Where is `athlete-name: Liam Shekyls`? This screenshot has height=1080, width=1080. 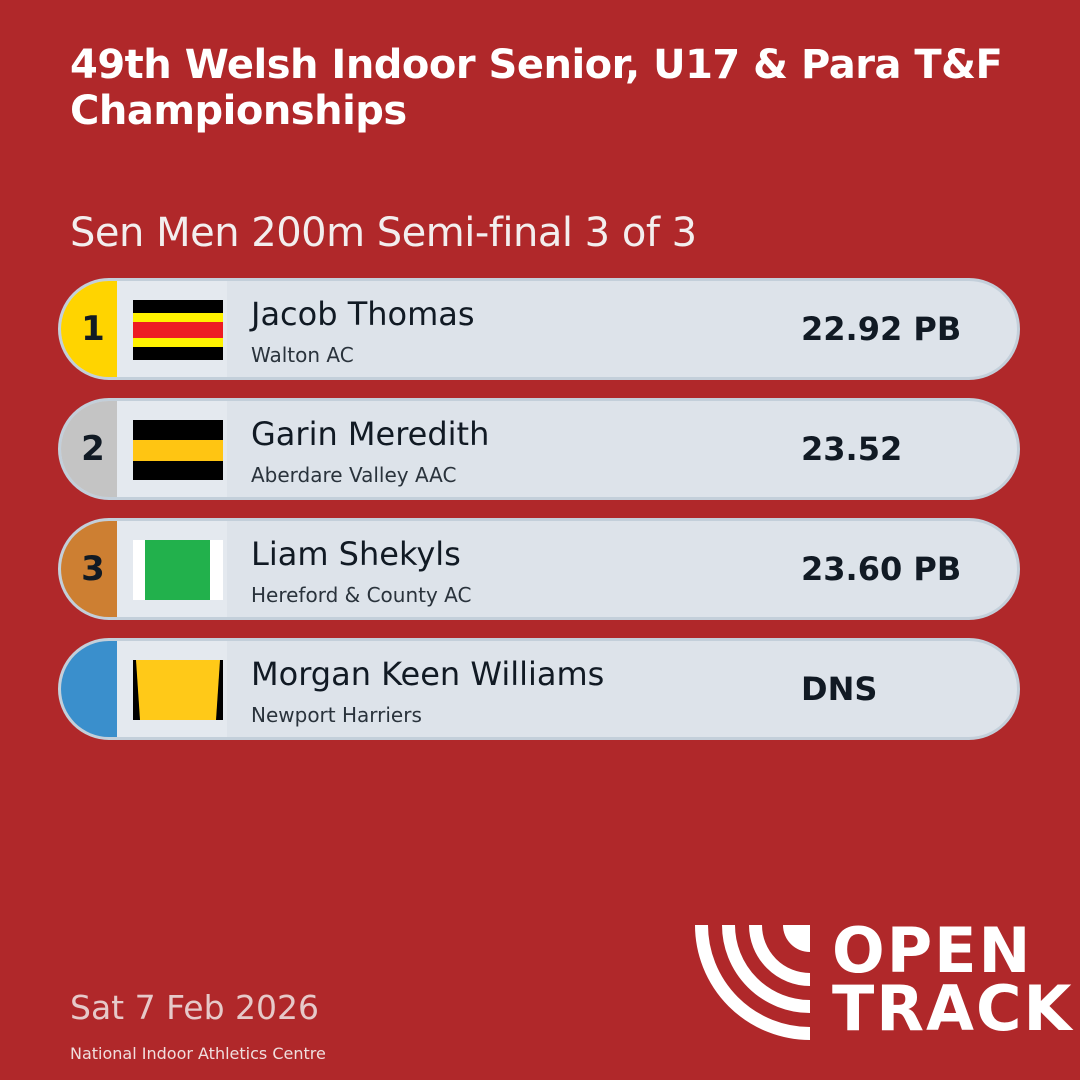 athlete-name: Liam Shekyls is located at coordinates (356, 554).